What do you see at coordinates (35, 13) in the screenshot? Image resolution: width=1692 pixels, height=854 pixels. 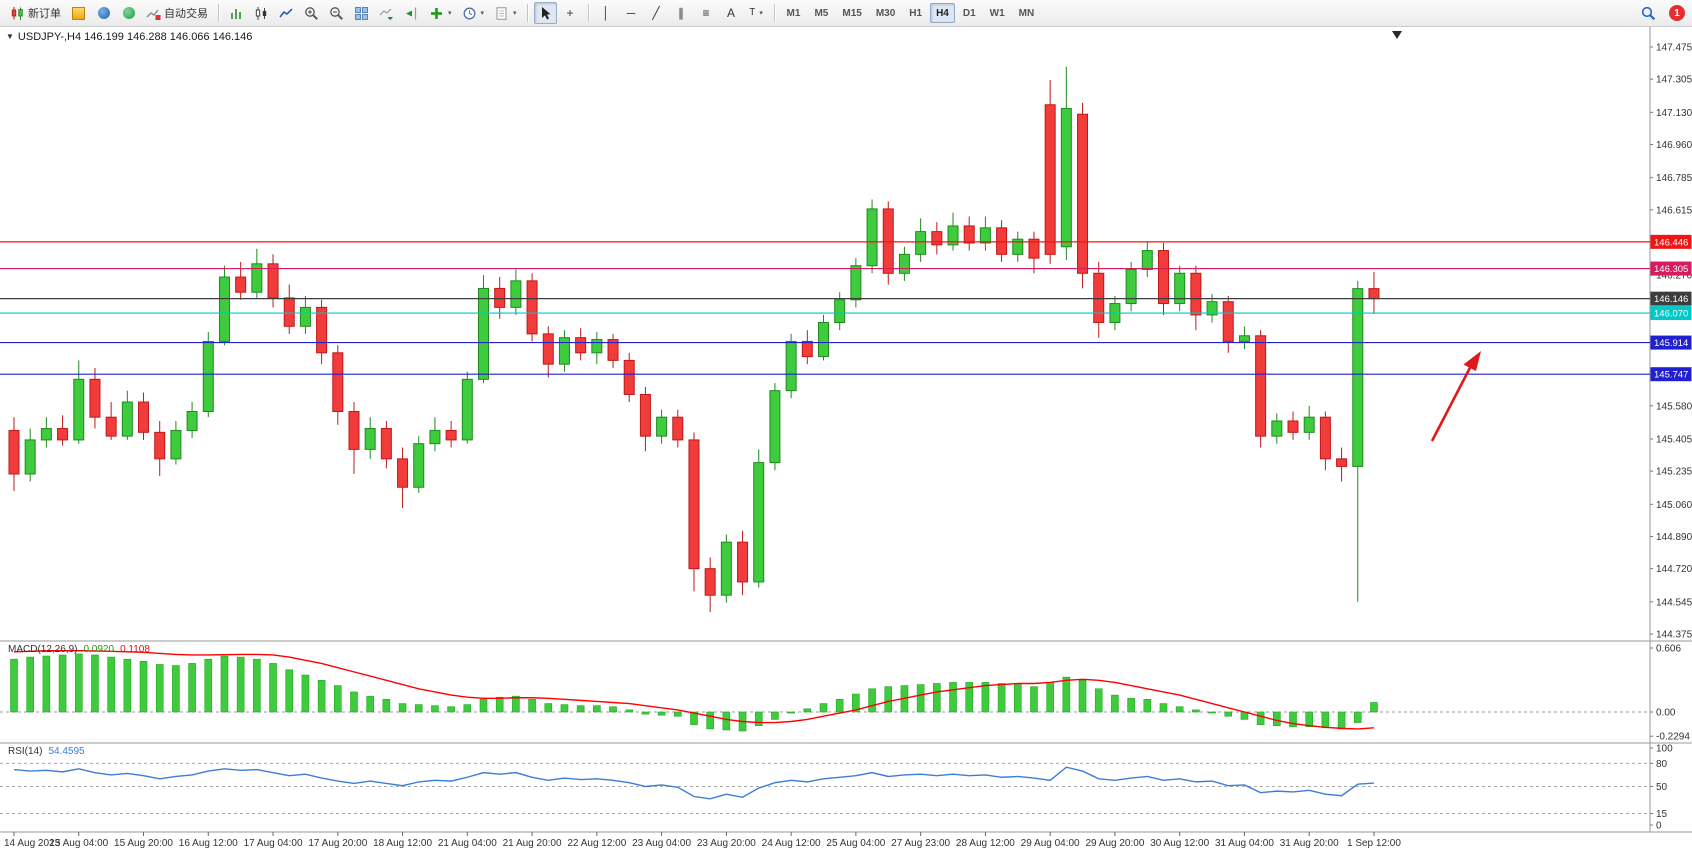 I see `new-order-button: 新订单` at bounding box center [35, 13].